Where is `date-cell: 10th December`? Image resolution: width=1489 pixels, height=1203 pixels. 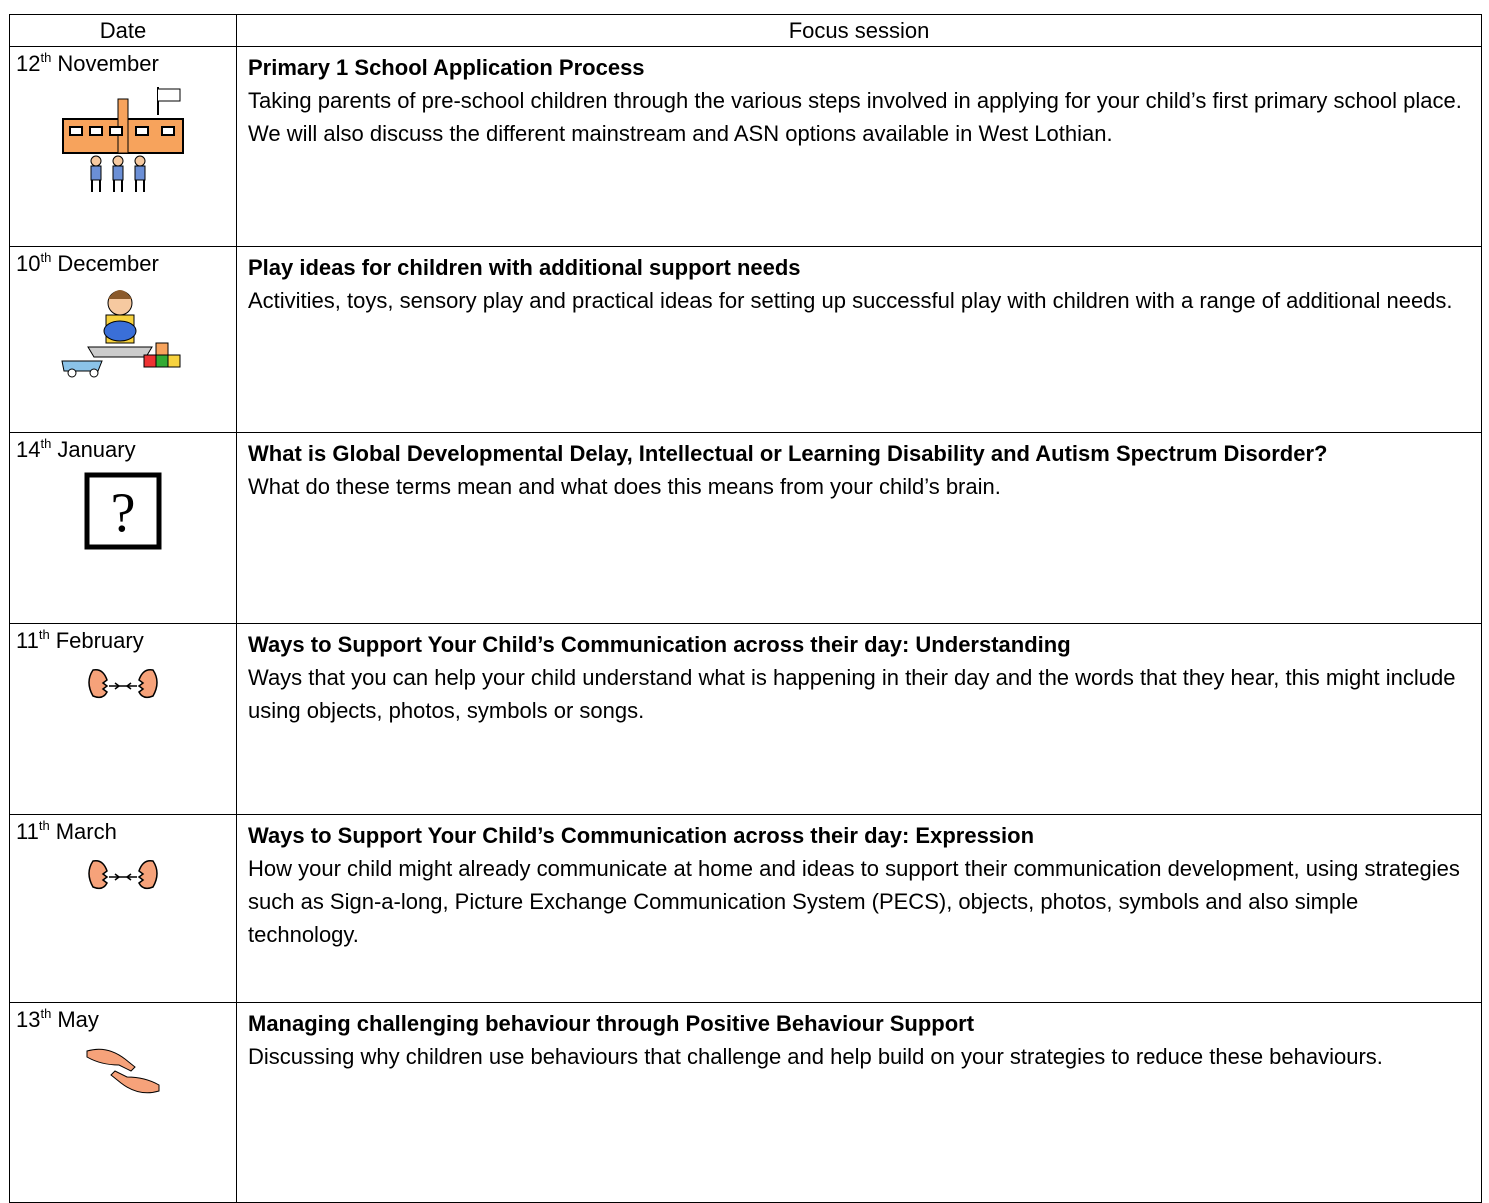 date-cell: 10th December is located at coordinates (123, 339).